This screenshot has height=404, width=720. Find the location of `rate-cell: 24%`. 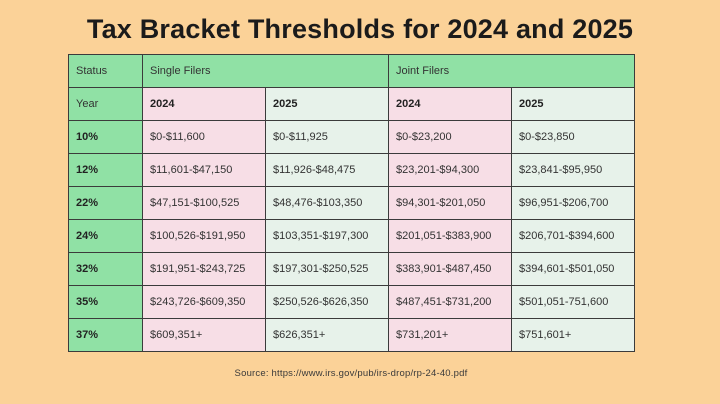

rate-cell: 24% is located at coordinates (105, 236).